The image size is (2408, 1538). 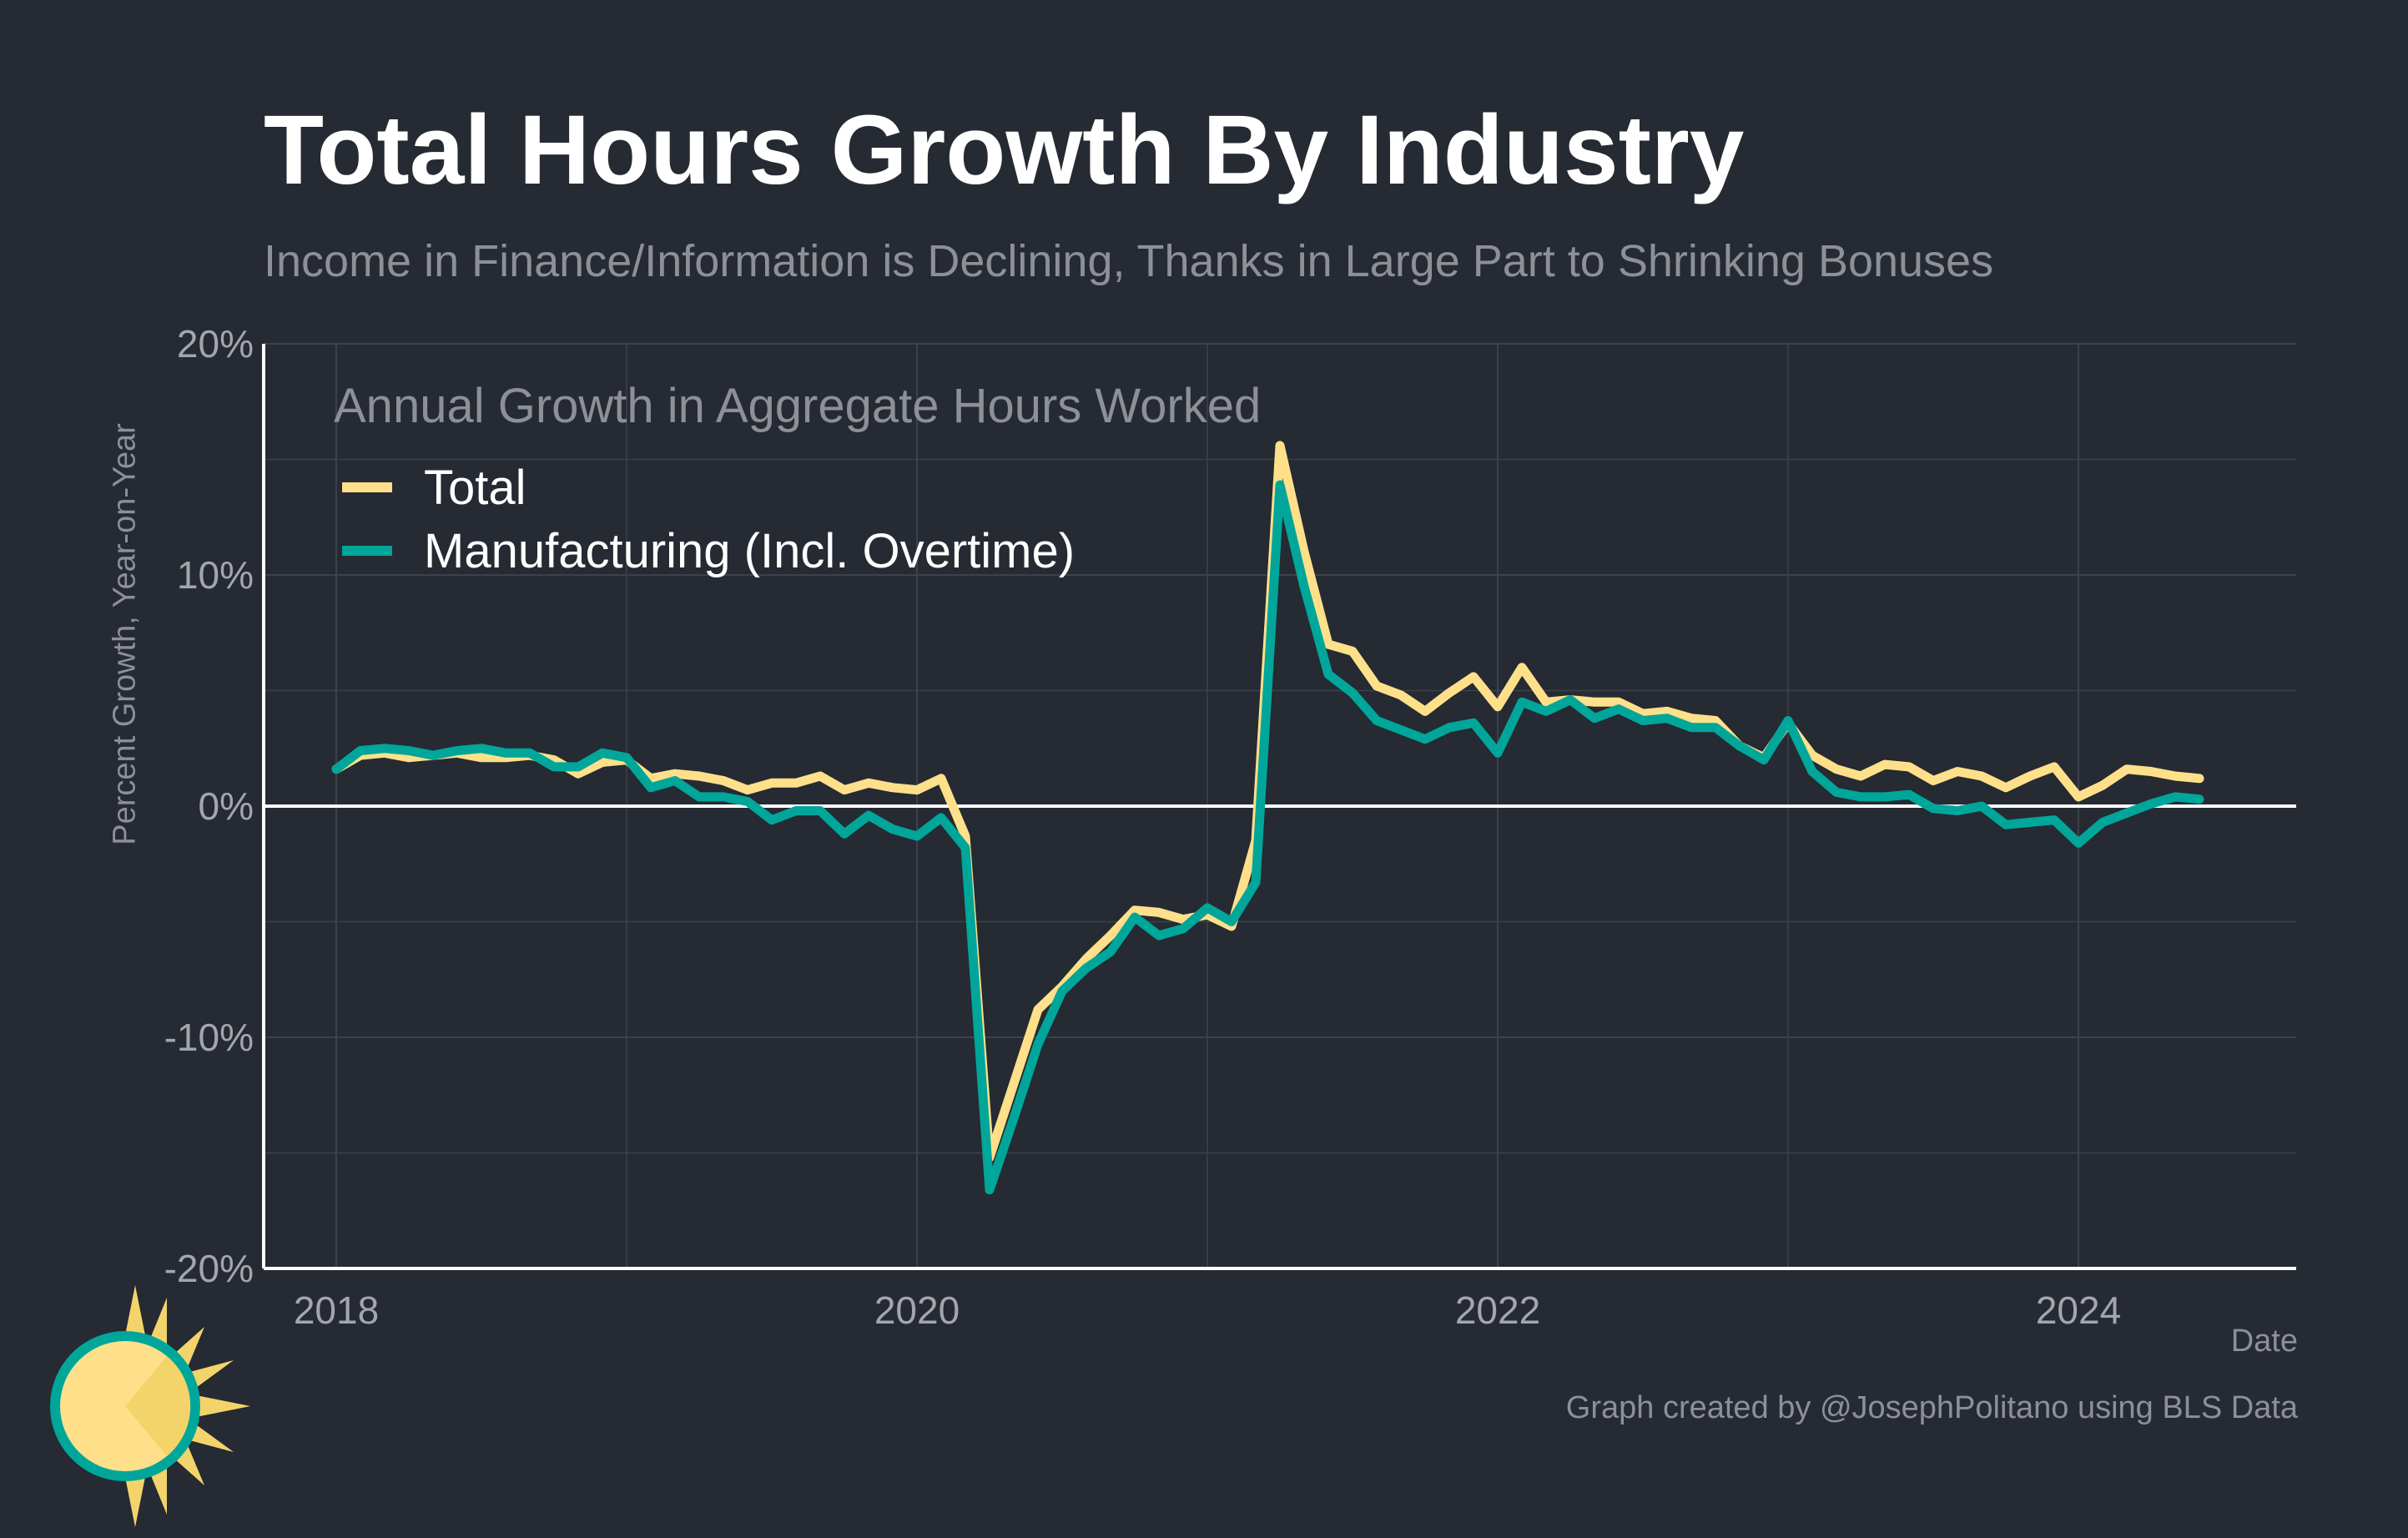 I want to click on x-tick-label: 2020, so click(x=917, y=1310).